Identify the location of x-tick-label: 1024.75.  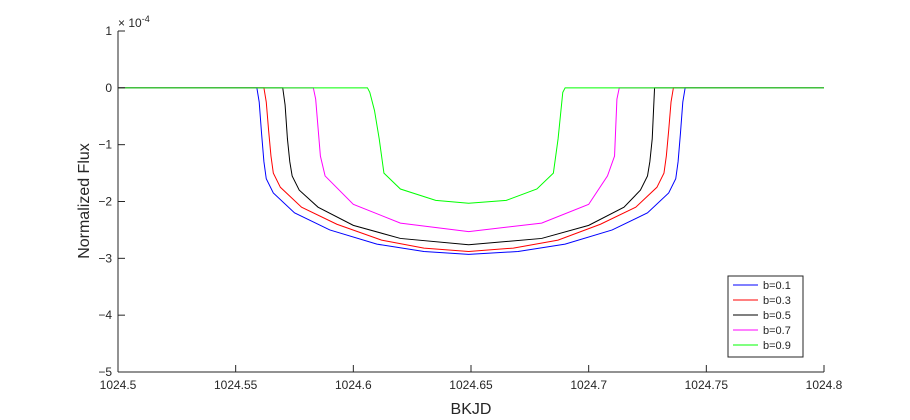
(707, 385).